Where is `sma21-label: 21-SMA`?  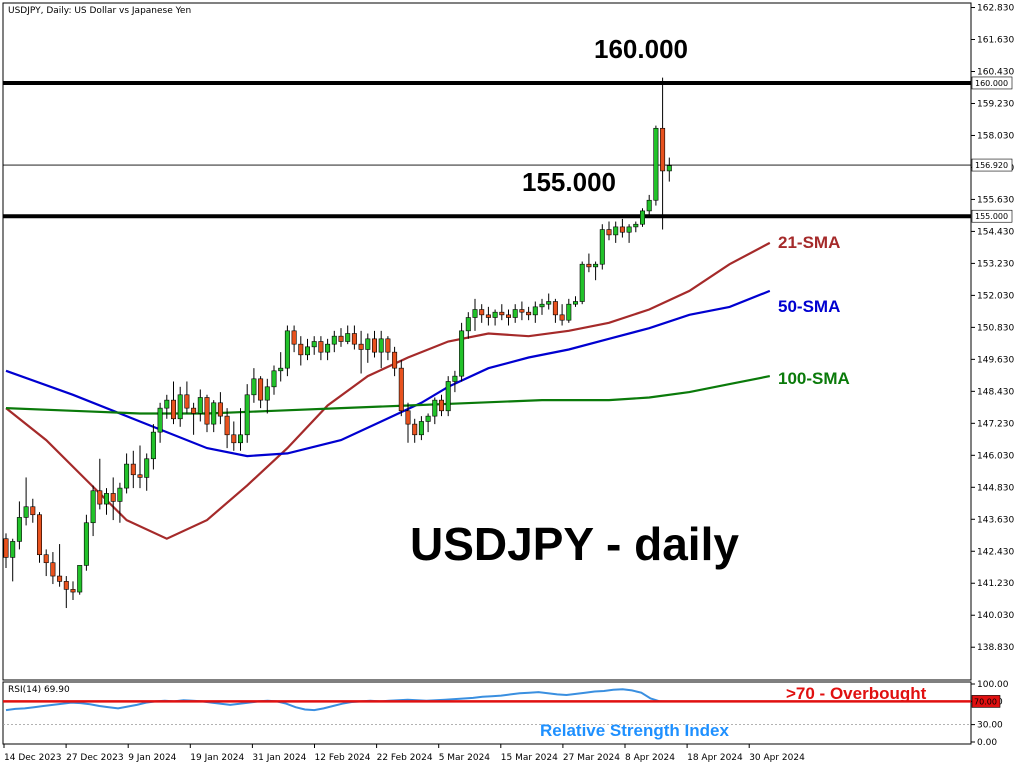 sma21-label: 21-SMA is located at coordinates (809, 242).